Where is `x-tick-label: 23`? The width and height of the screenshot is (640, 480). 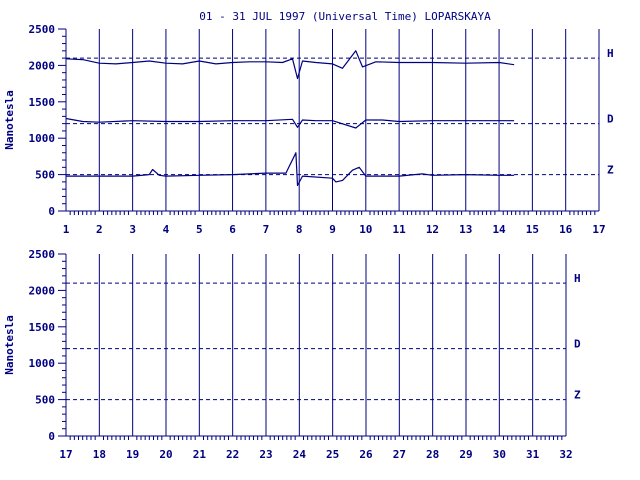 x-tick-label: 23 is located at coordinates (265, 454).